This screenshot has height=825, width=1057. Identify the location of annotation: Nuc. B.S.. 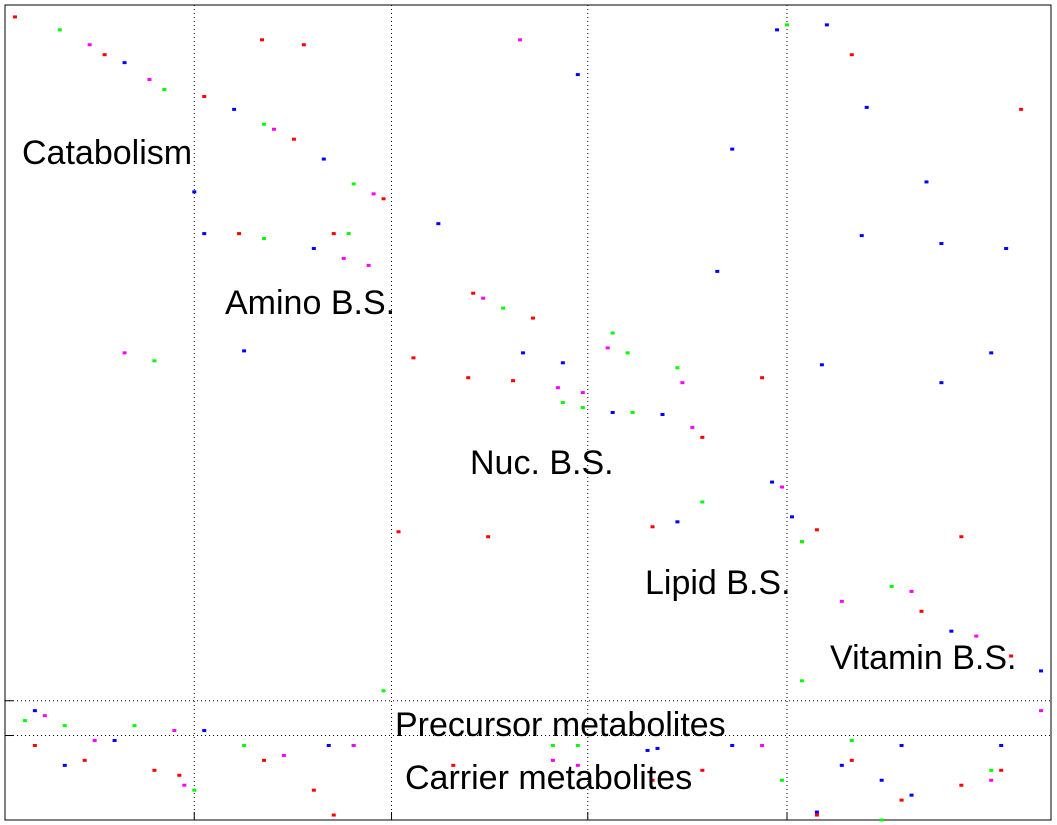
(542, 463).